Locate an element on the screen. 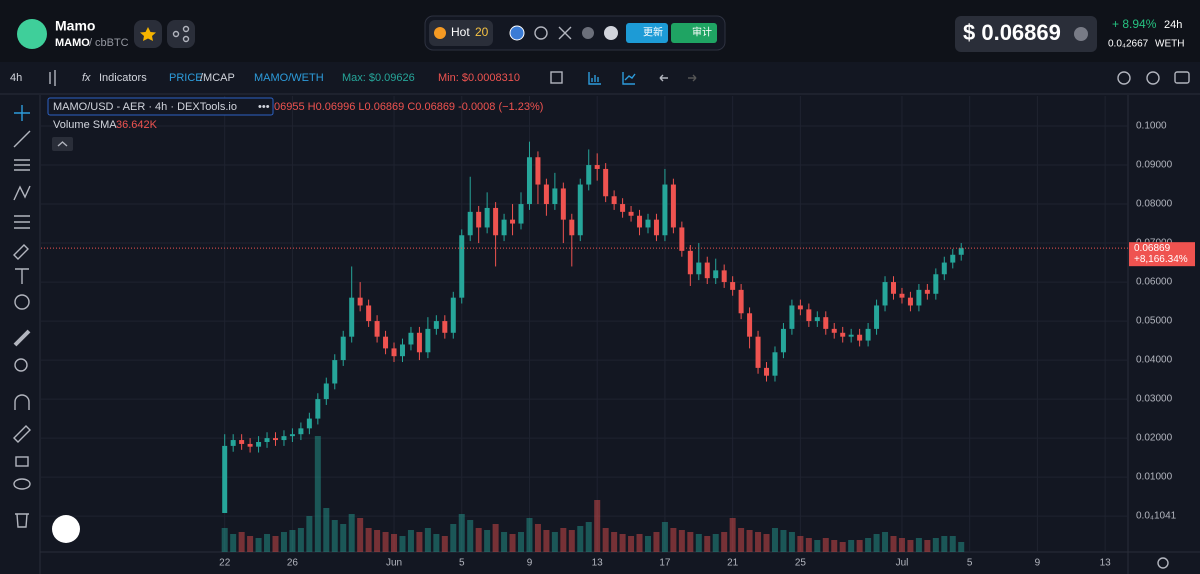 The width and height of the screenshot is (1200, 574). bar-icon is located at coordinates (594, 78).